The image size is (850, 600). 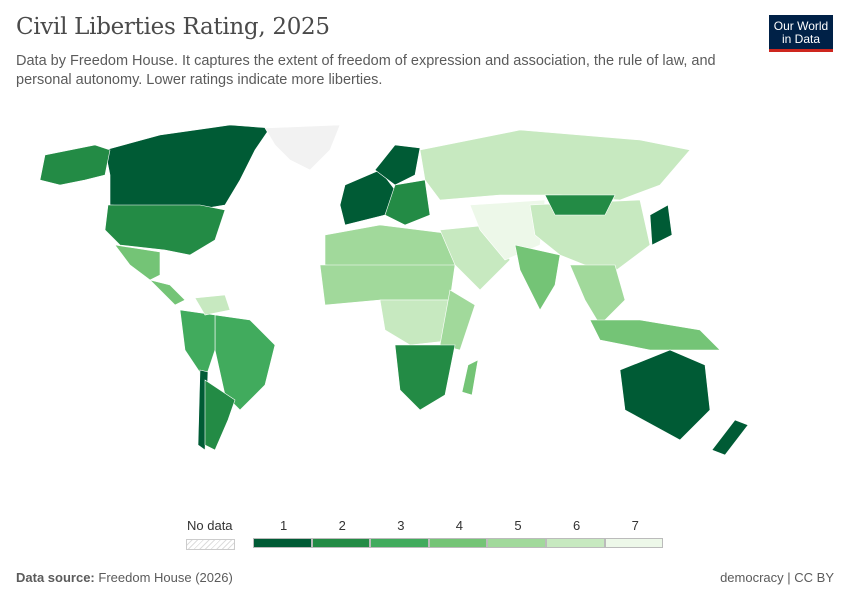 What do you see at coordinates (137, 262) in the screenshot?
I see `region-mexico` at bounding box center [137, 262].